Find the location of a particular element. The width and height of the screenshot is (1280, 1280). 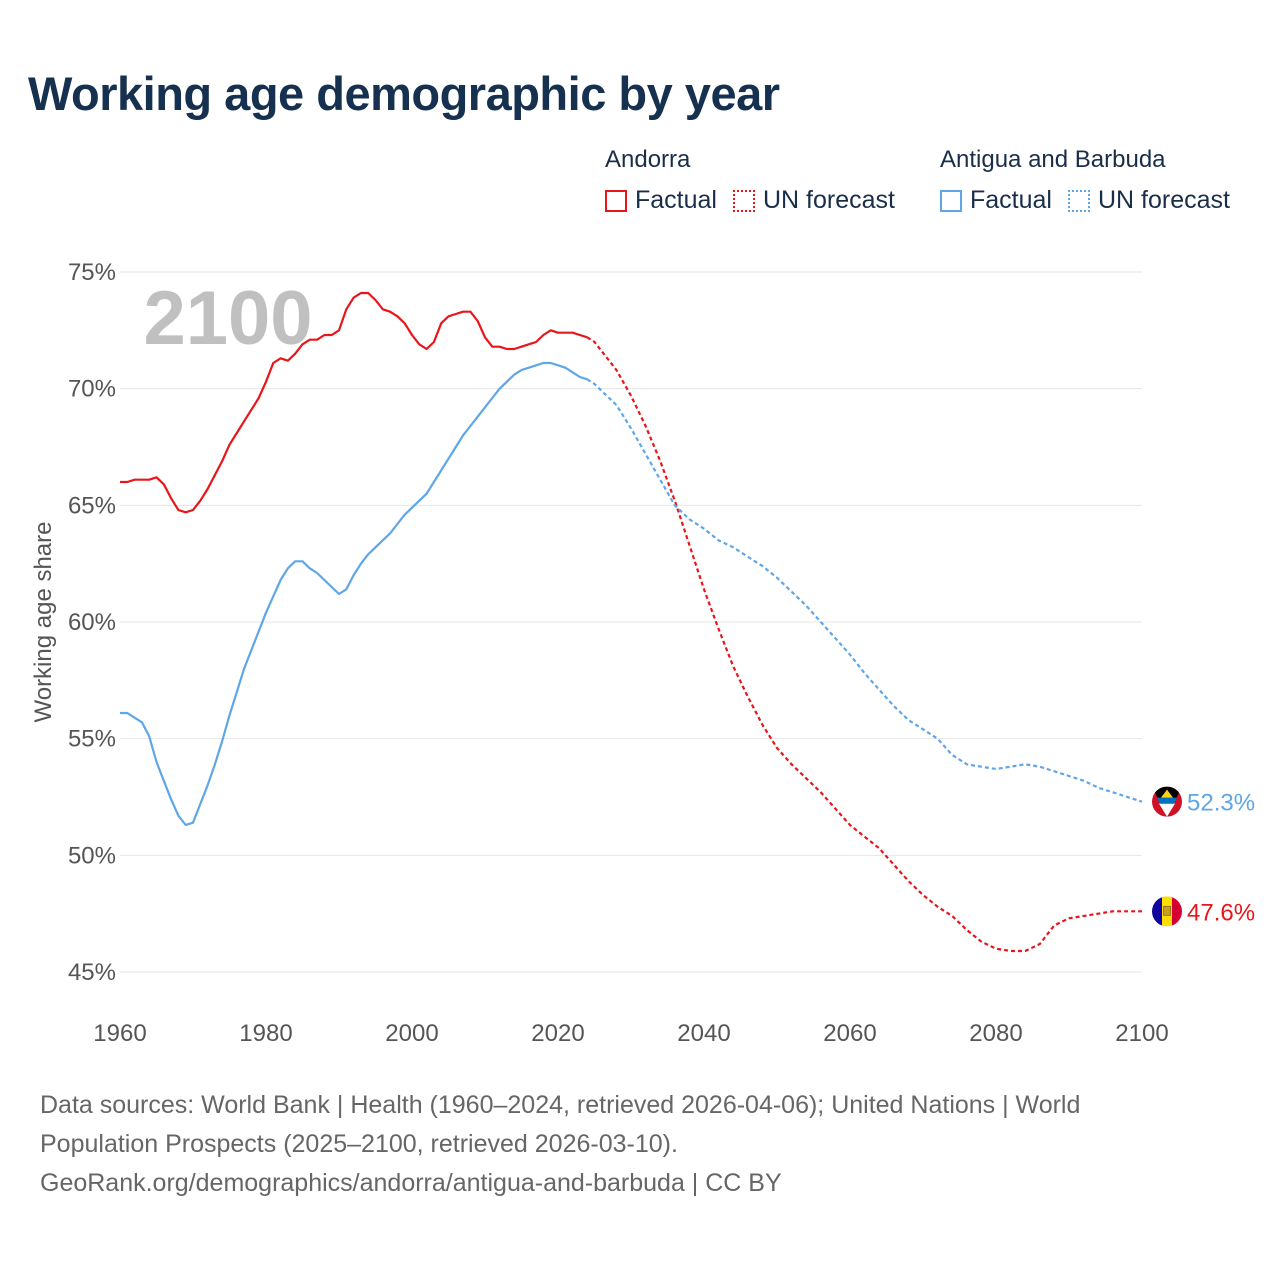

legend-group-name: Andorra is located at coordinates (648, 159).